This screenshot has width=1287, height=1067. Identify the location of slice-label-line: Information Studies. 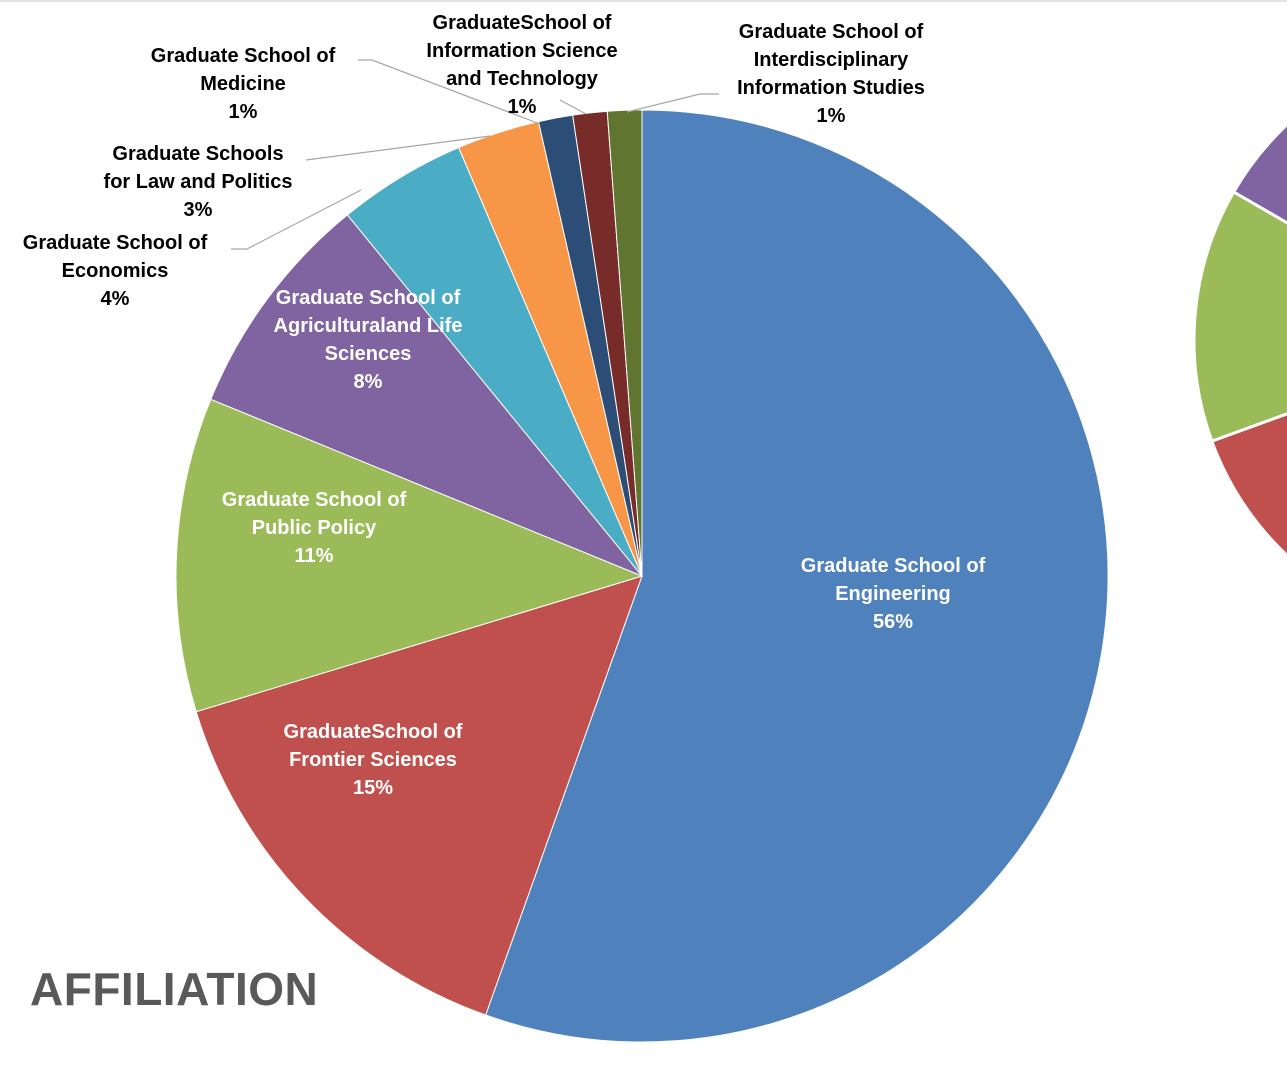
(831, 88).